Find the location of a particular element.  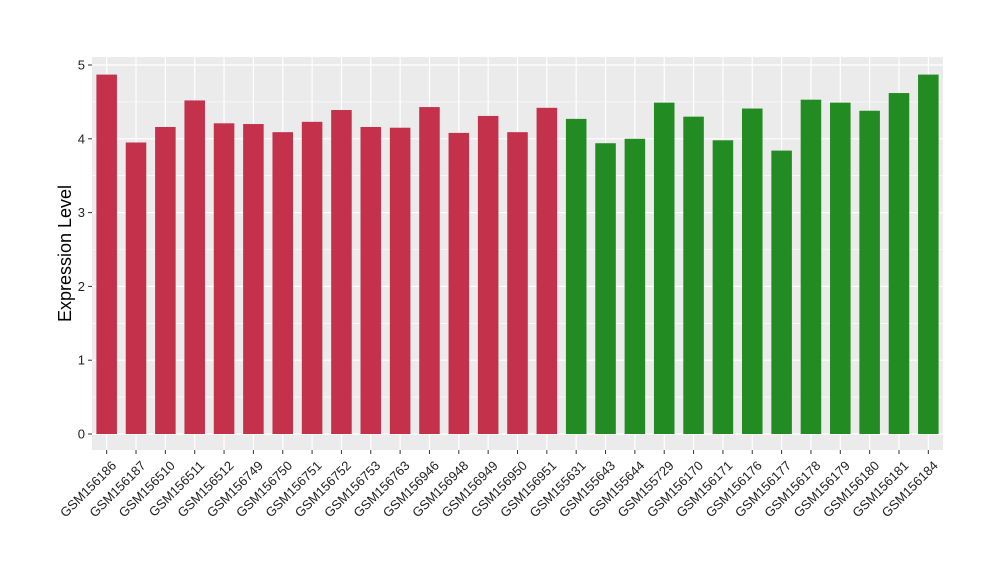

y-tick-label: 0 is located at coordinates (81, 434).